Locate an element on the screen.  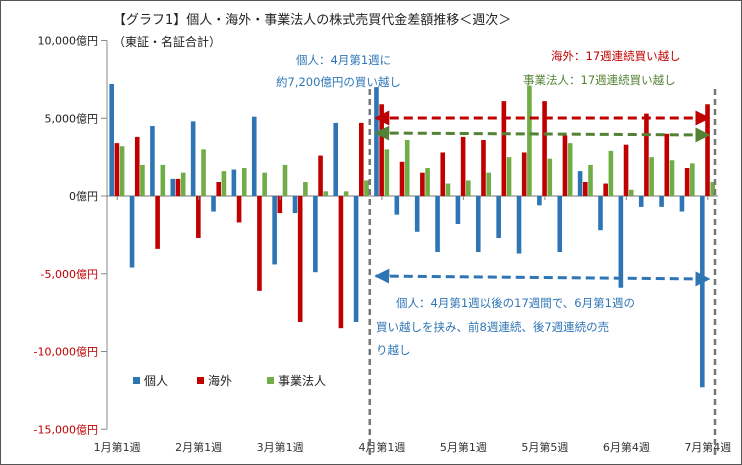
y-tick-label: 5,000億円 is located at coordinates (72, 118).